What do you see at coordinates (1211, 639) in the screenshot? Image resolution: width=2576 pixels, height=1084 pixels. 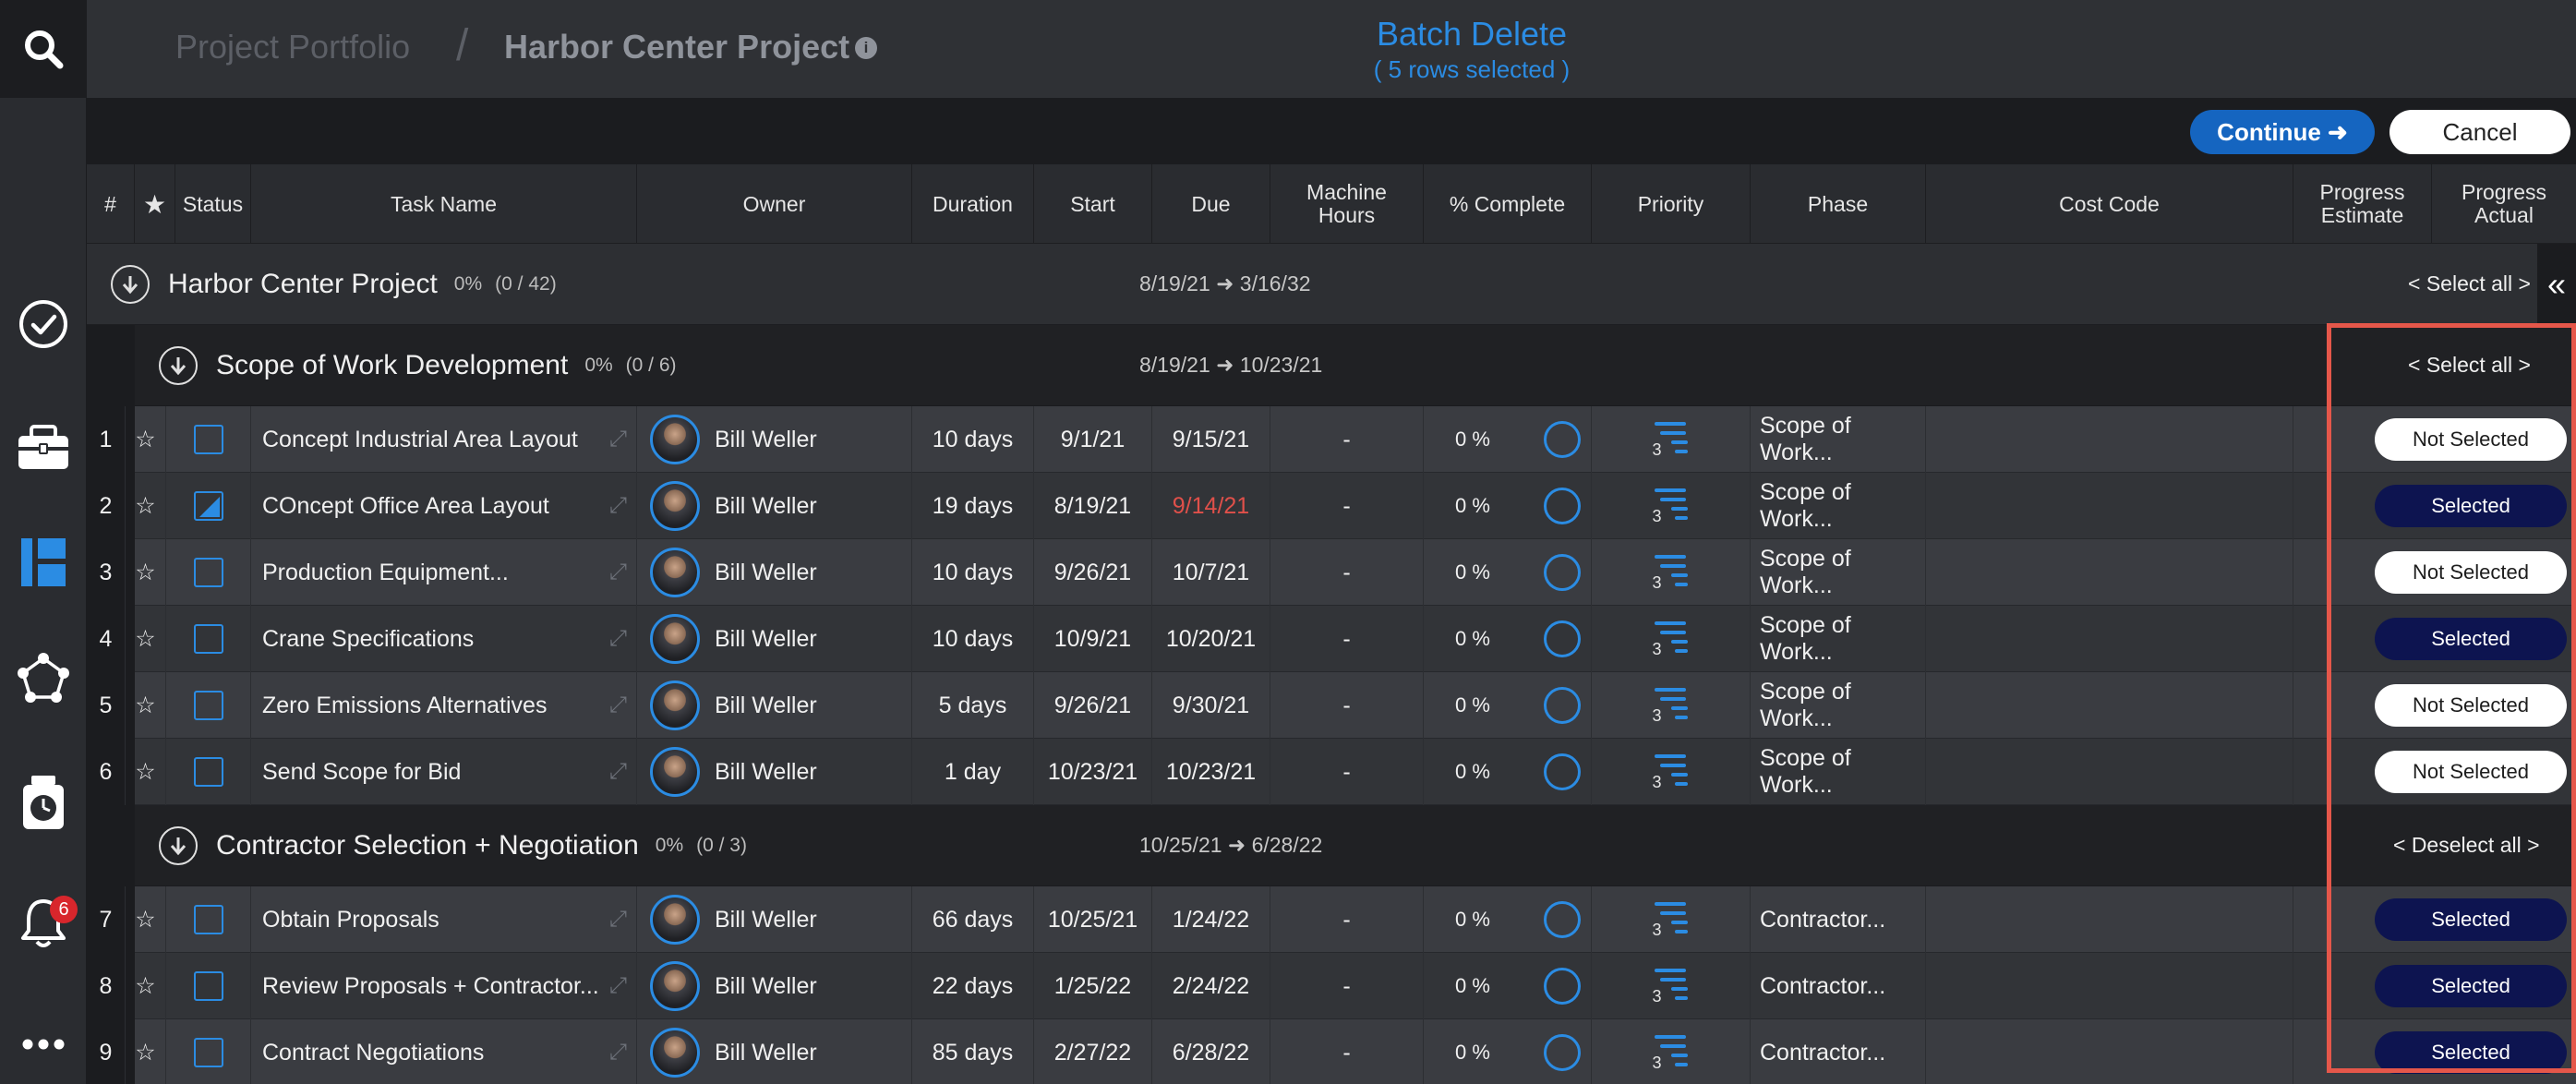 I see `due-date-cell: 10/20/21` at bounding box center [1211, 639].